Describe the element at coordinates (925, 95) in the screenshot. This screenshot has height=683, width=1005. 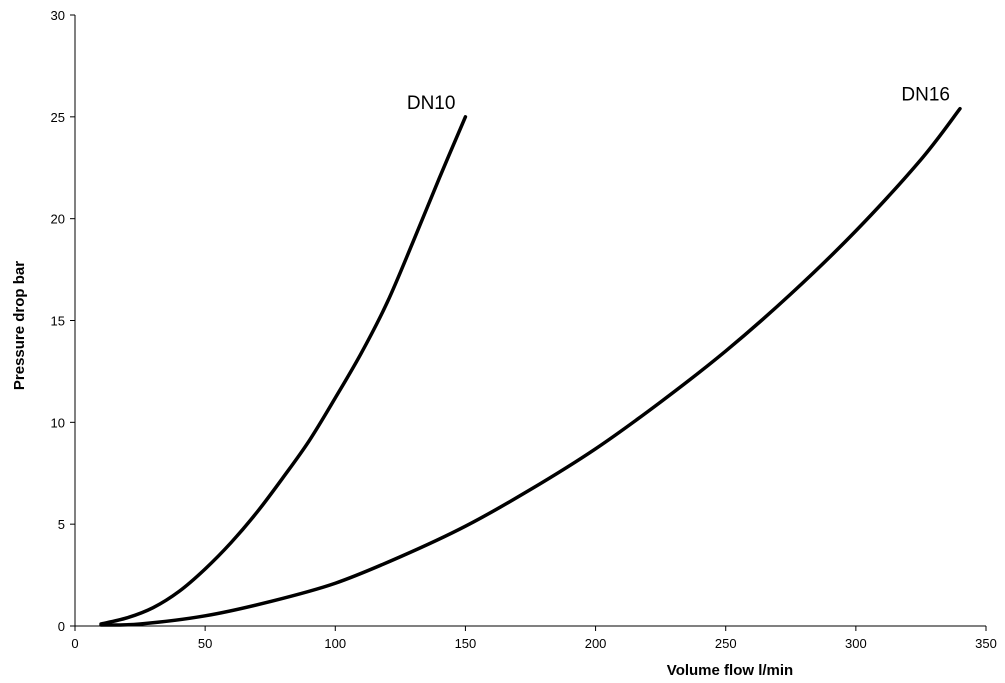
I see `series-label-dn16: DN16` at that location.